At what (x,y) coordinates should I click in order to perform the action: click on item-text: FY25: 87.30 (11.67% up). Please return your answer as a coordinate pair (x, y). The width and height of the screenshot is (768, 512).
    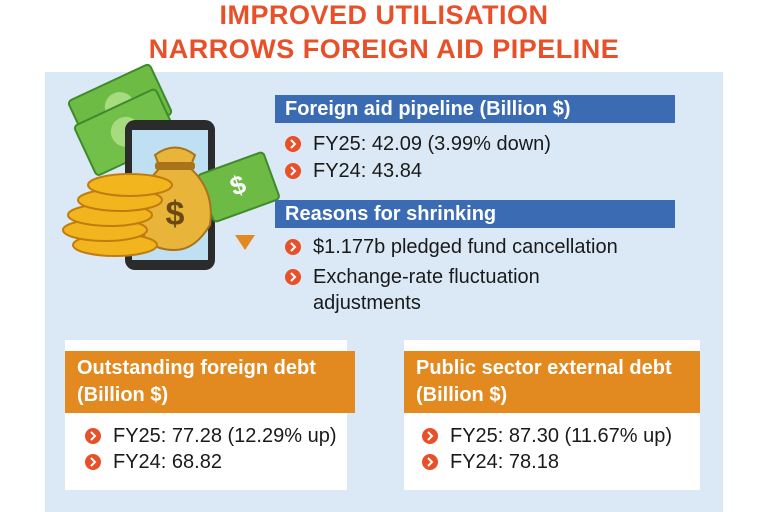
    Looking at the image, I should click on (561, 436).